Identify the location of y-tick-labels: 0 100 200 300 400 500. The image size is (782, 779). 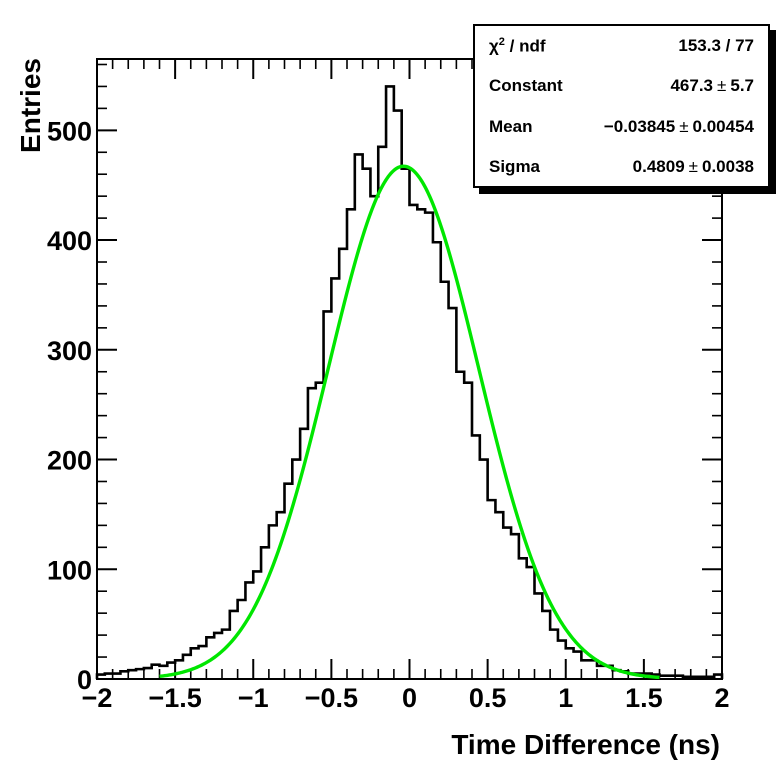
(69, 405).